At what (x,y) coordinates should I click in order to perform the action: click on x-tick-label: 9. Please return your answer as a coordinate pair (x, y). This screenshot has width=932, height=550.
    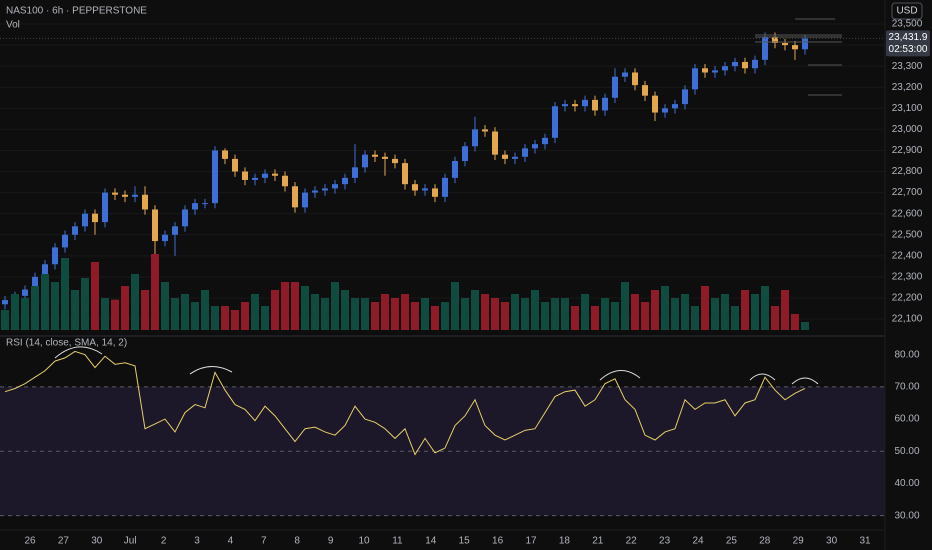
    Looking at the image, I should click on (331, 541).